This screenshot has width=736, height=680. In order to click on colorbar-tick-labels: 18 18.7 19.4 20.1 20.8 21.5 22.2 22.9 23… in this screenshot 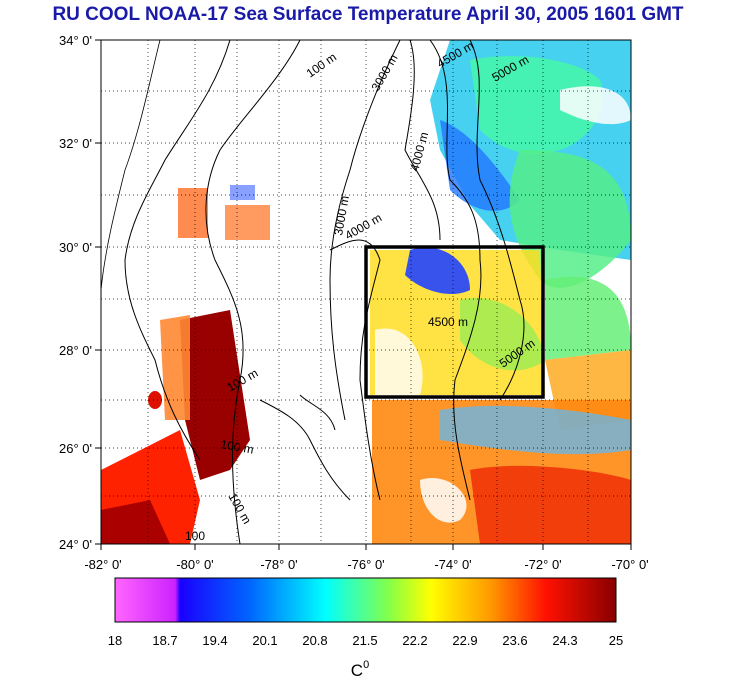, I will do `click(365, 640)`.